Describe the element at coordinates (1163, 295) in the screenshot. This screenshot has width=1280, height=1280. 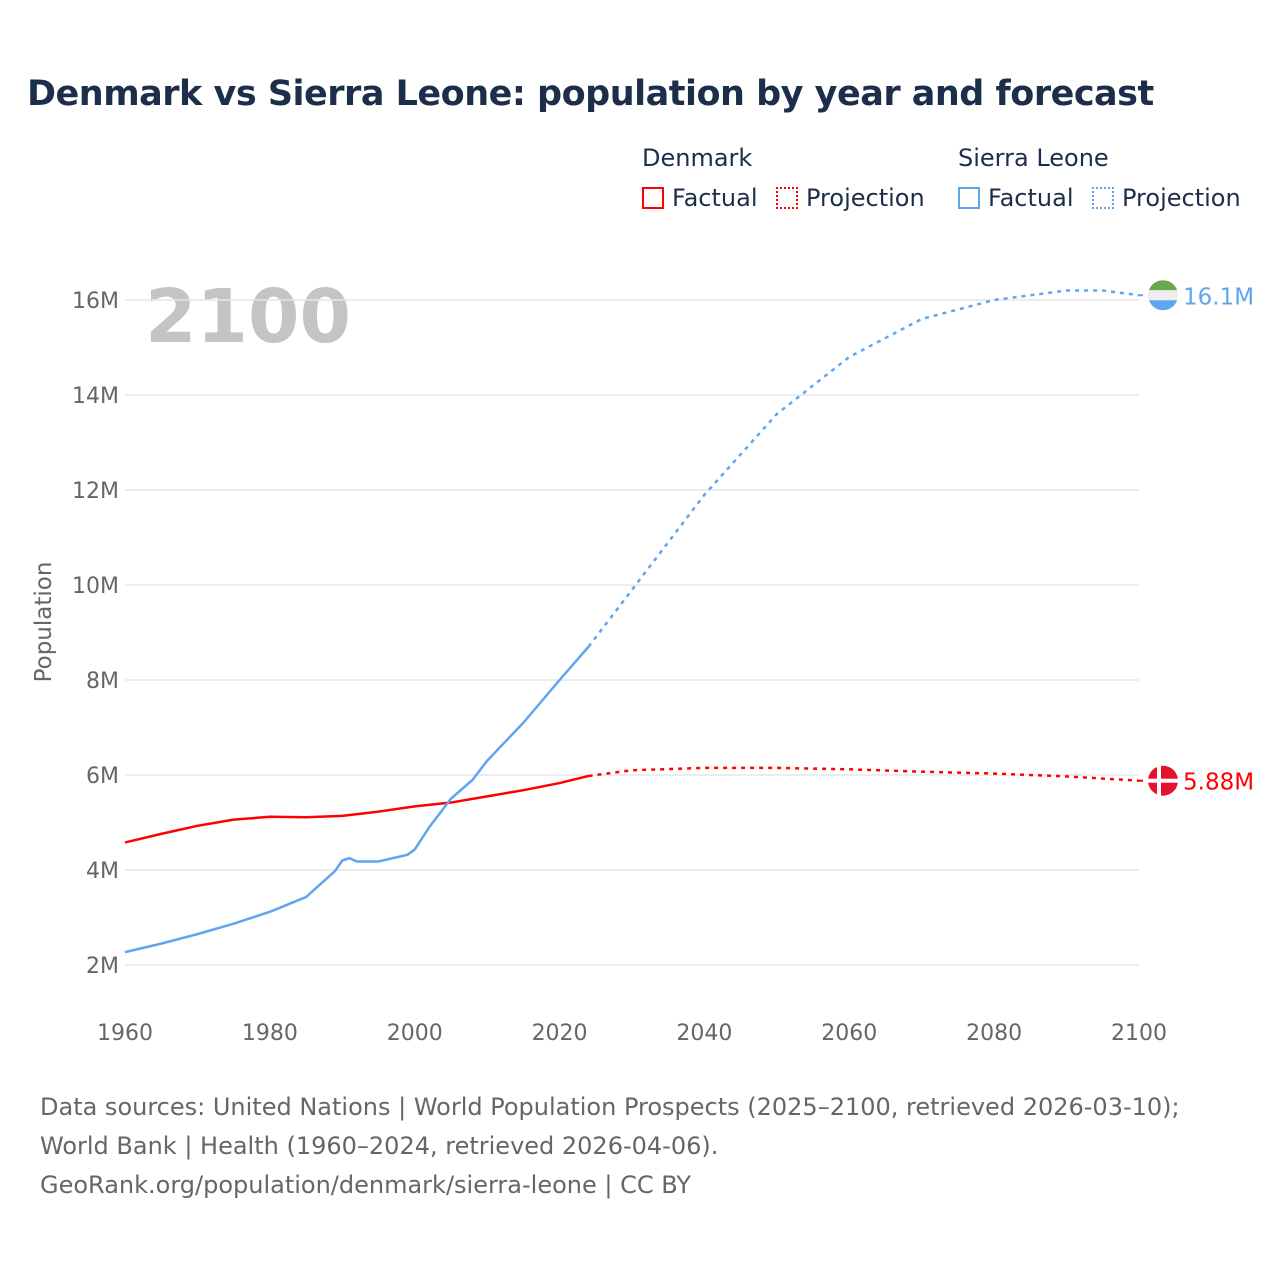
I see `sierra-leone-flag-icon` at that location.